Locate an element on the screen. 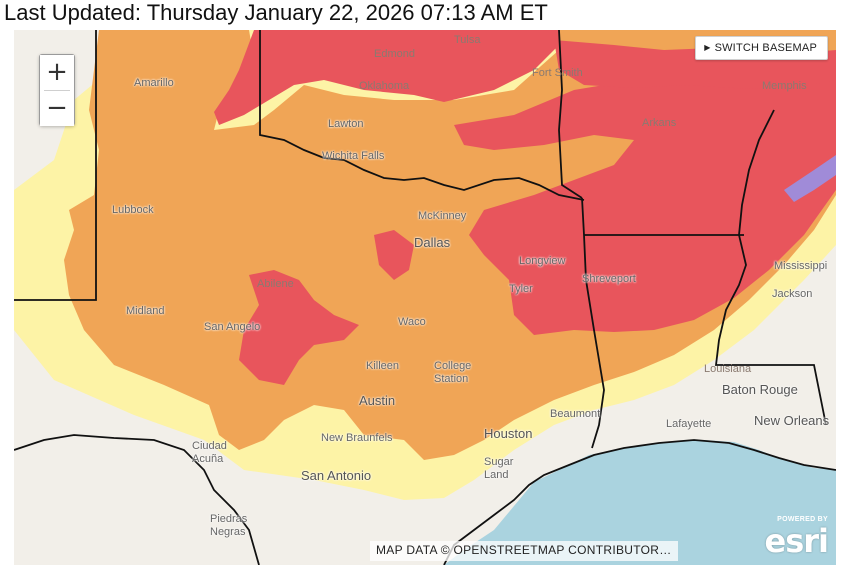 This screenshot has width=842, height=579. zoom-in-button: + is located at coordinates (57, 72).